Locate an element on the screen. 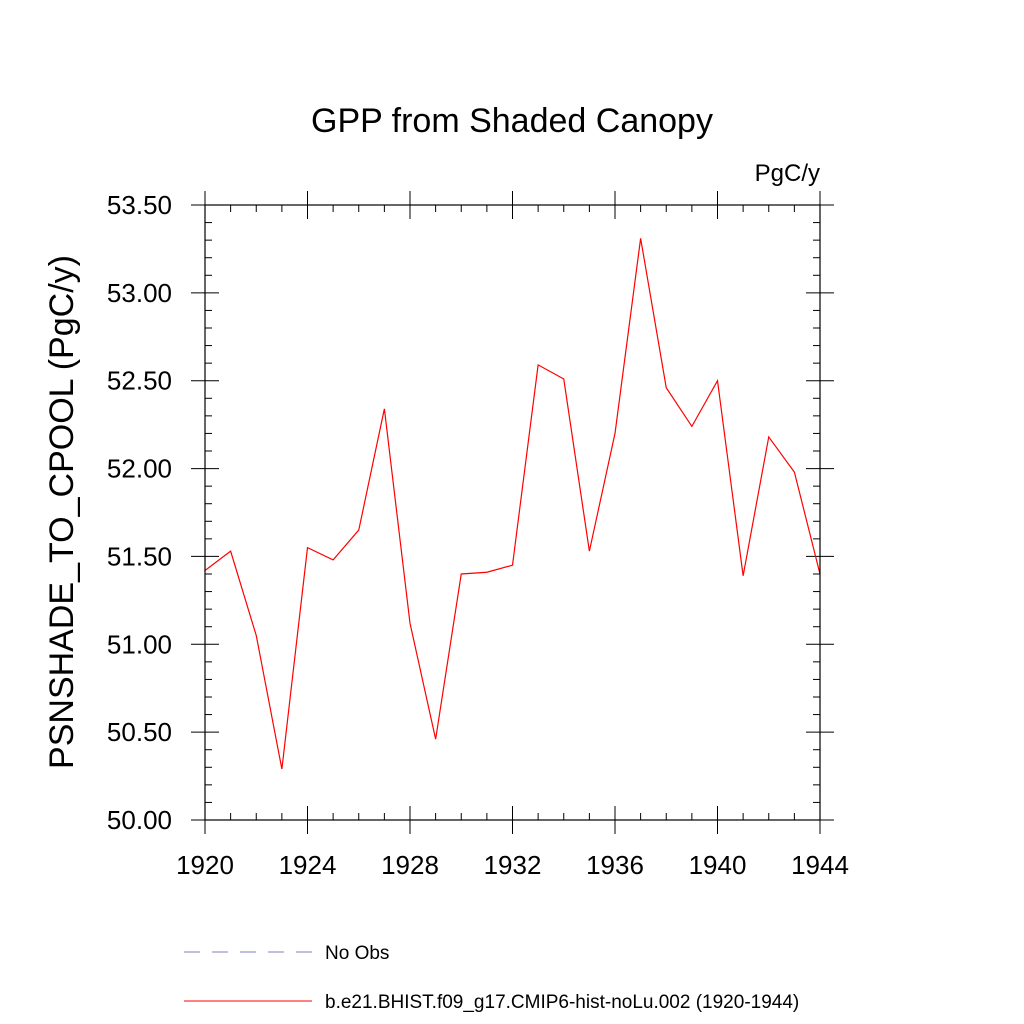  x-tick-label: 1924 is located at coordinates (308, 865).